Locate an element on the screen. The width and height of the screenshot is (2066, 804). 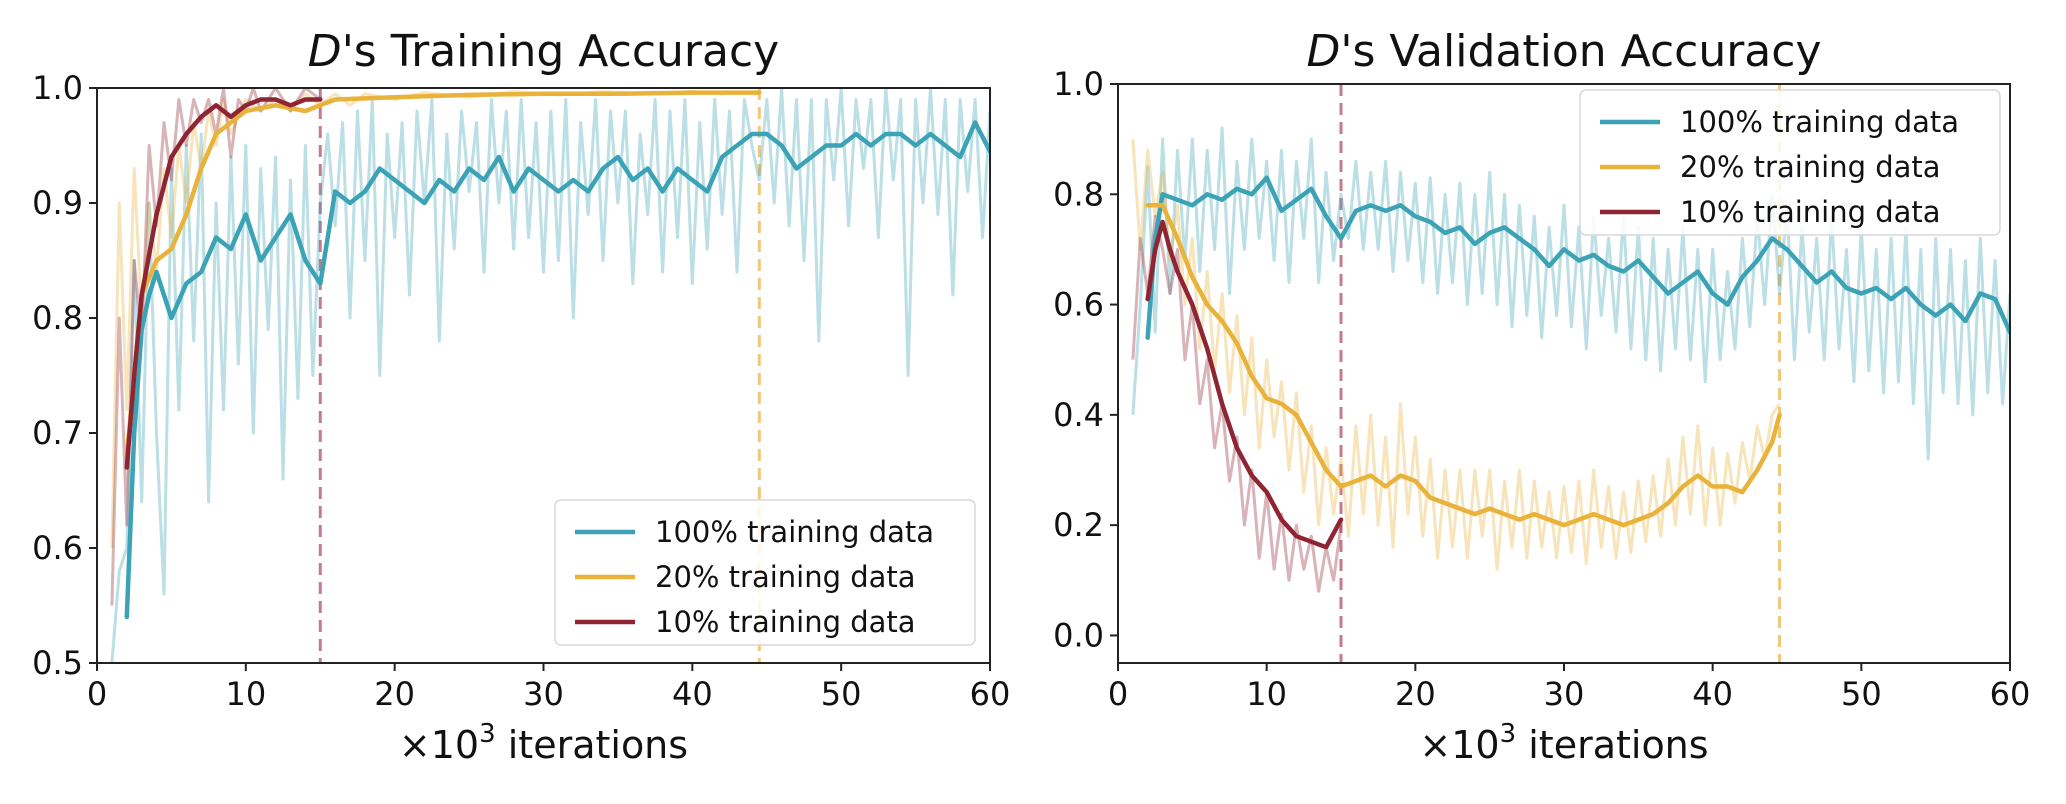
y-tick-label: 0.5 is located at coordinates (57, 663).